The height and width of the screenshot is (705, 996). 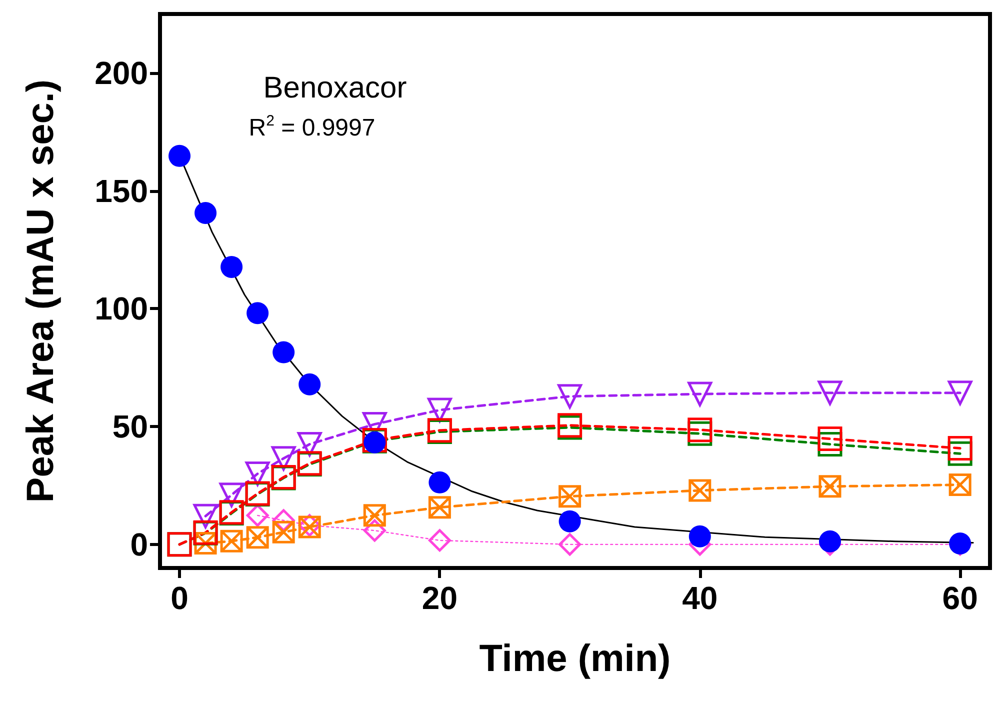 What do you see at coordinates (41, 291) in the screenshot?
I see `y-axis-title: Peak Area (mAU x sec.)` at bounding box center [41, 291].